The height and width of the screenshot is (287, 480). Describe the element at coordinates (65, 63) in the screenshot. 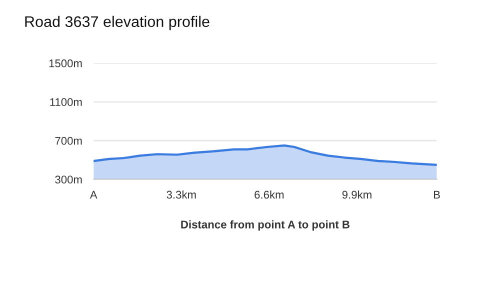

I see `y-tick-label: 1500m` at that location.